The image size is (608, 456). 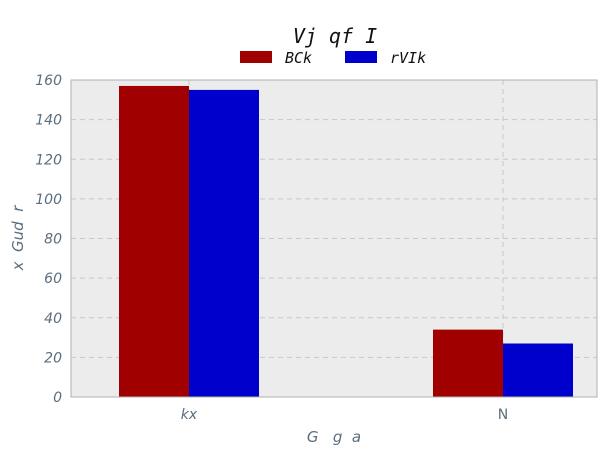 What do you see at coordinates (334, 437) in the screenshot?
I see `x-axis-label: G g a` at bounding box center [334, 437].